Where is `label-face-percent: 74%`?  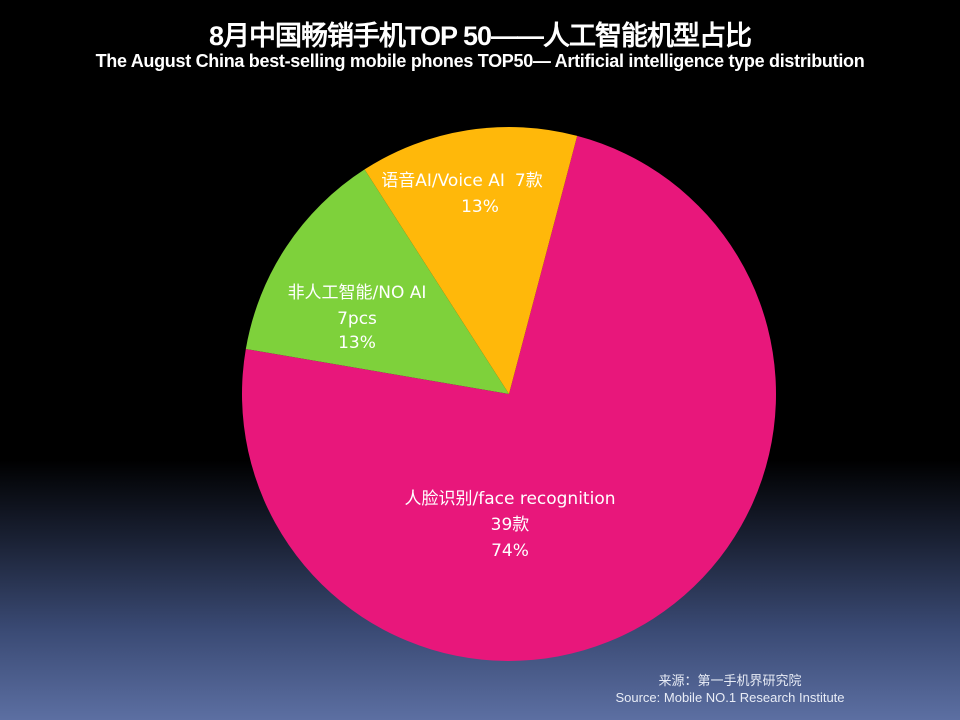 label-face-percent: 74% is located at coordinates (510, 551).